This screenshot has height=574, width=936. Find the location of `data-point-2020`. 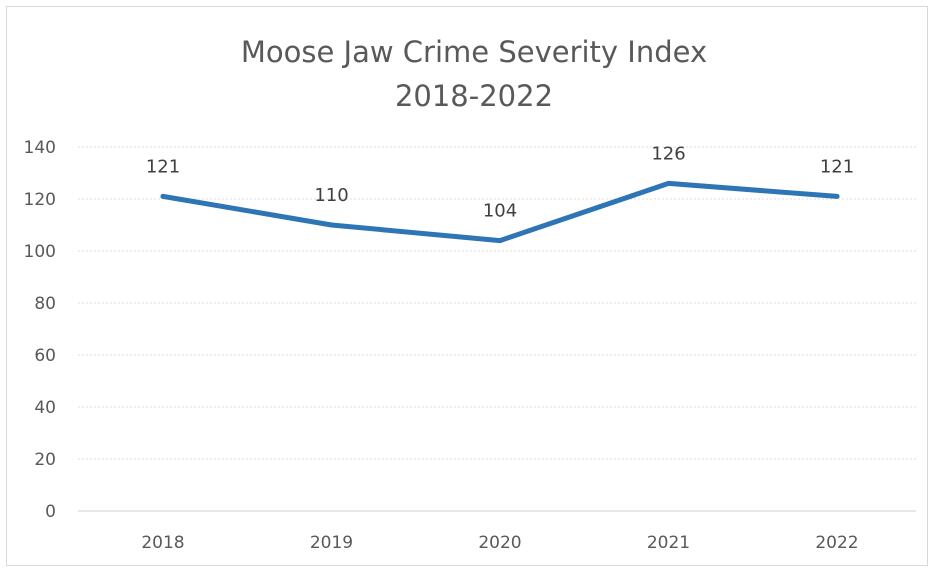

data-point-2020 is located at coordinates (500, 241).